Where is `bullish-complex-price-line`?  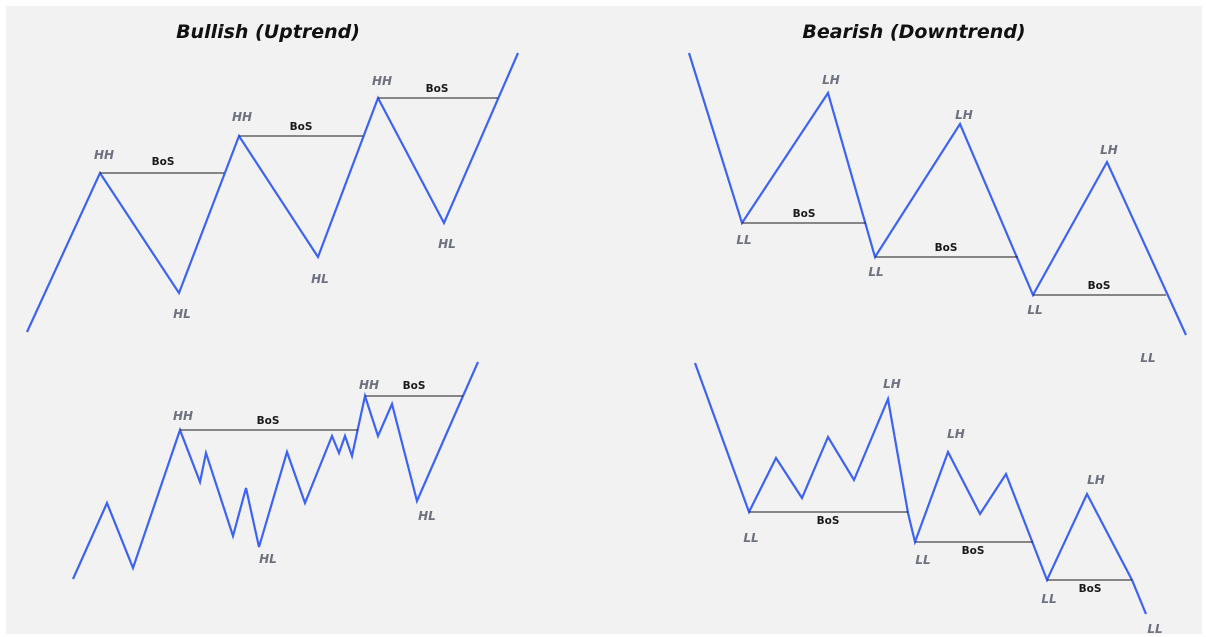 bullish-complex-price-line is located at coordinates (275, 470).